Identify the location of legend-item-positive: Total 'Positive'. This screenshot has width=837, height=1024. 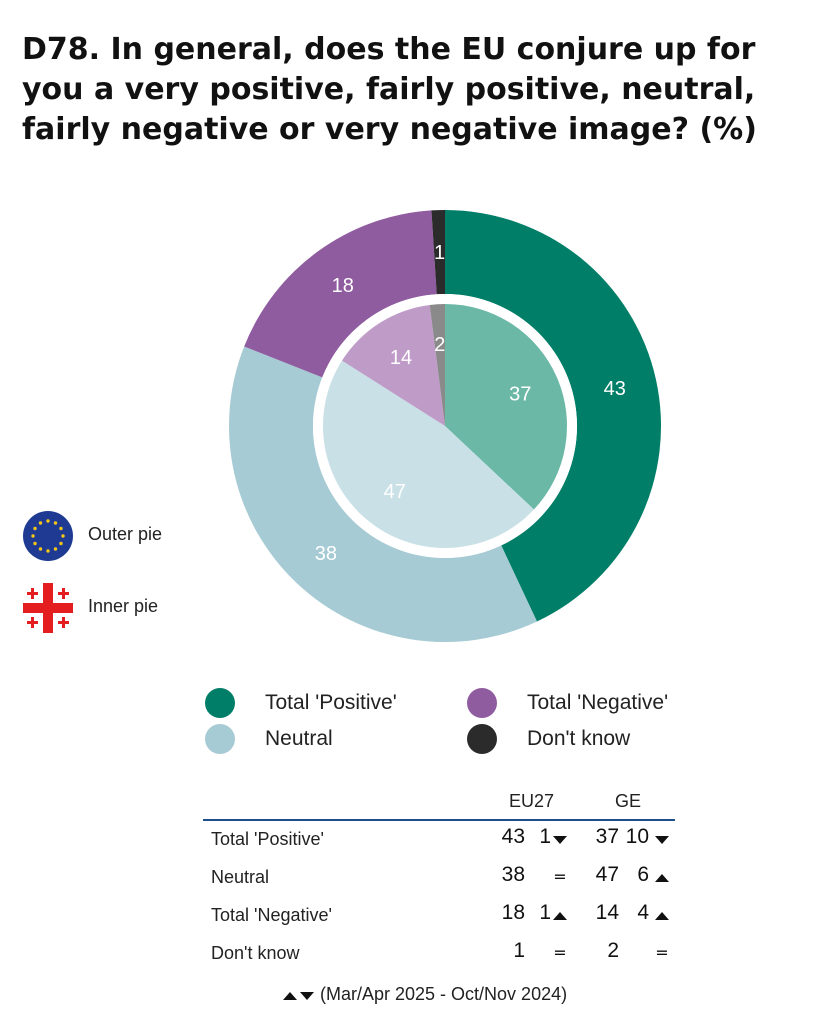
(330, 703).